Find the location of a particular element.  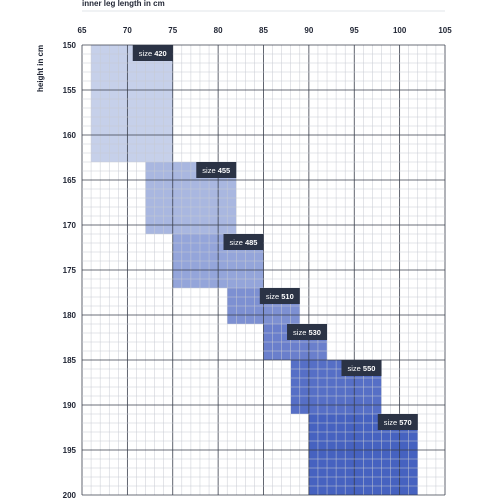

size-label-530: size 530 is located at coordinates (307, 332).